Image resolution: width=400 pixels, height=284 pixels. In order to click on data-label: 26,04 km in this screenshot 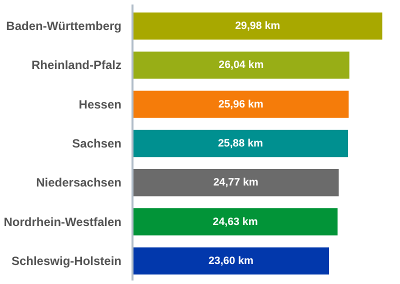, I will do `click(241, 65)`.